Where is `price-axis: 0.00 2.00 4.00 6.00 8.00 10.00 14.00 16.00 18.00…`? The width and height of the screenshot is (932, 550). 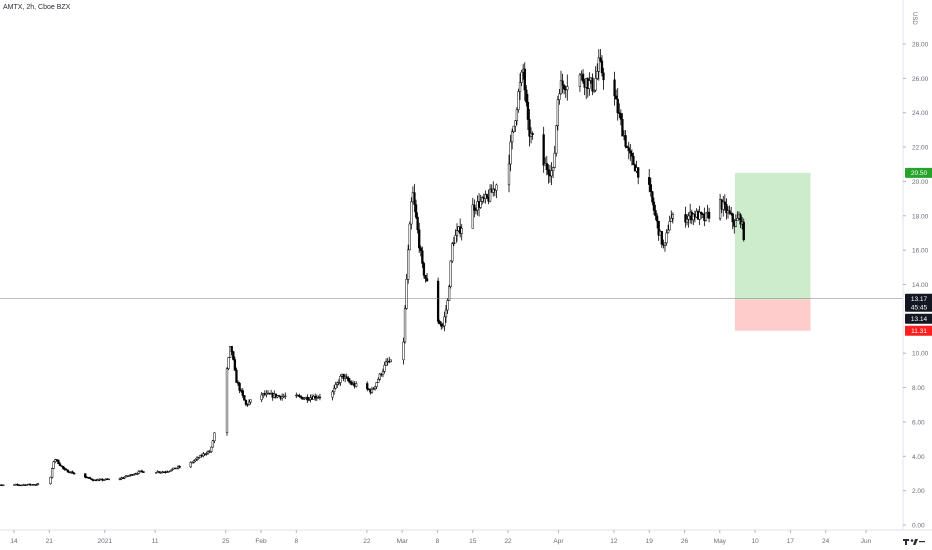 price-axis: 0.00 2.00 4.00 6.00 8.00 10.00 14.00 16.00 18.00… is located at coordinates (916, 286).